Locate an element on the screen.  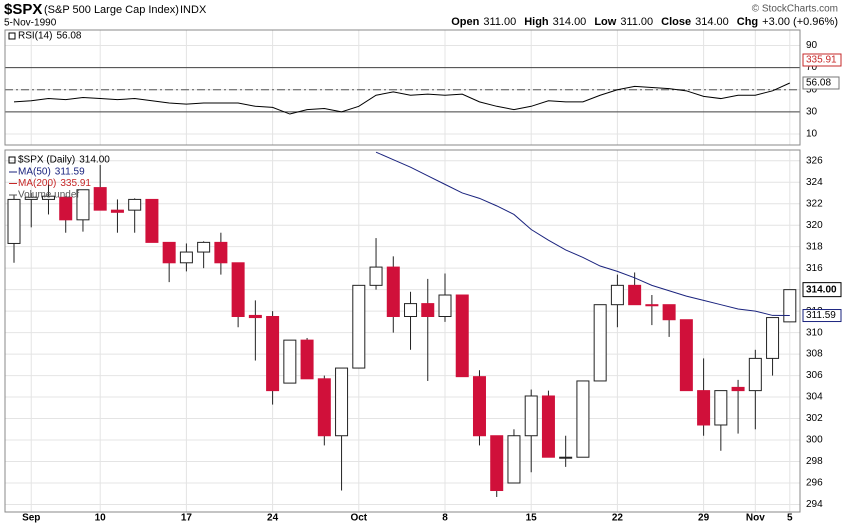
y-tick-label: 296 is located at coordinates (814, 483).